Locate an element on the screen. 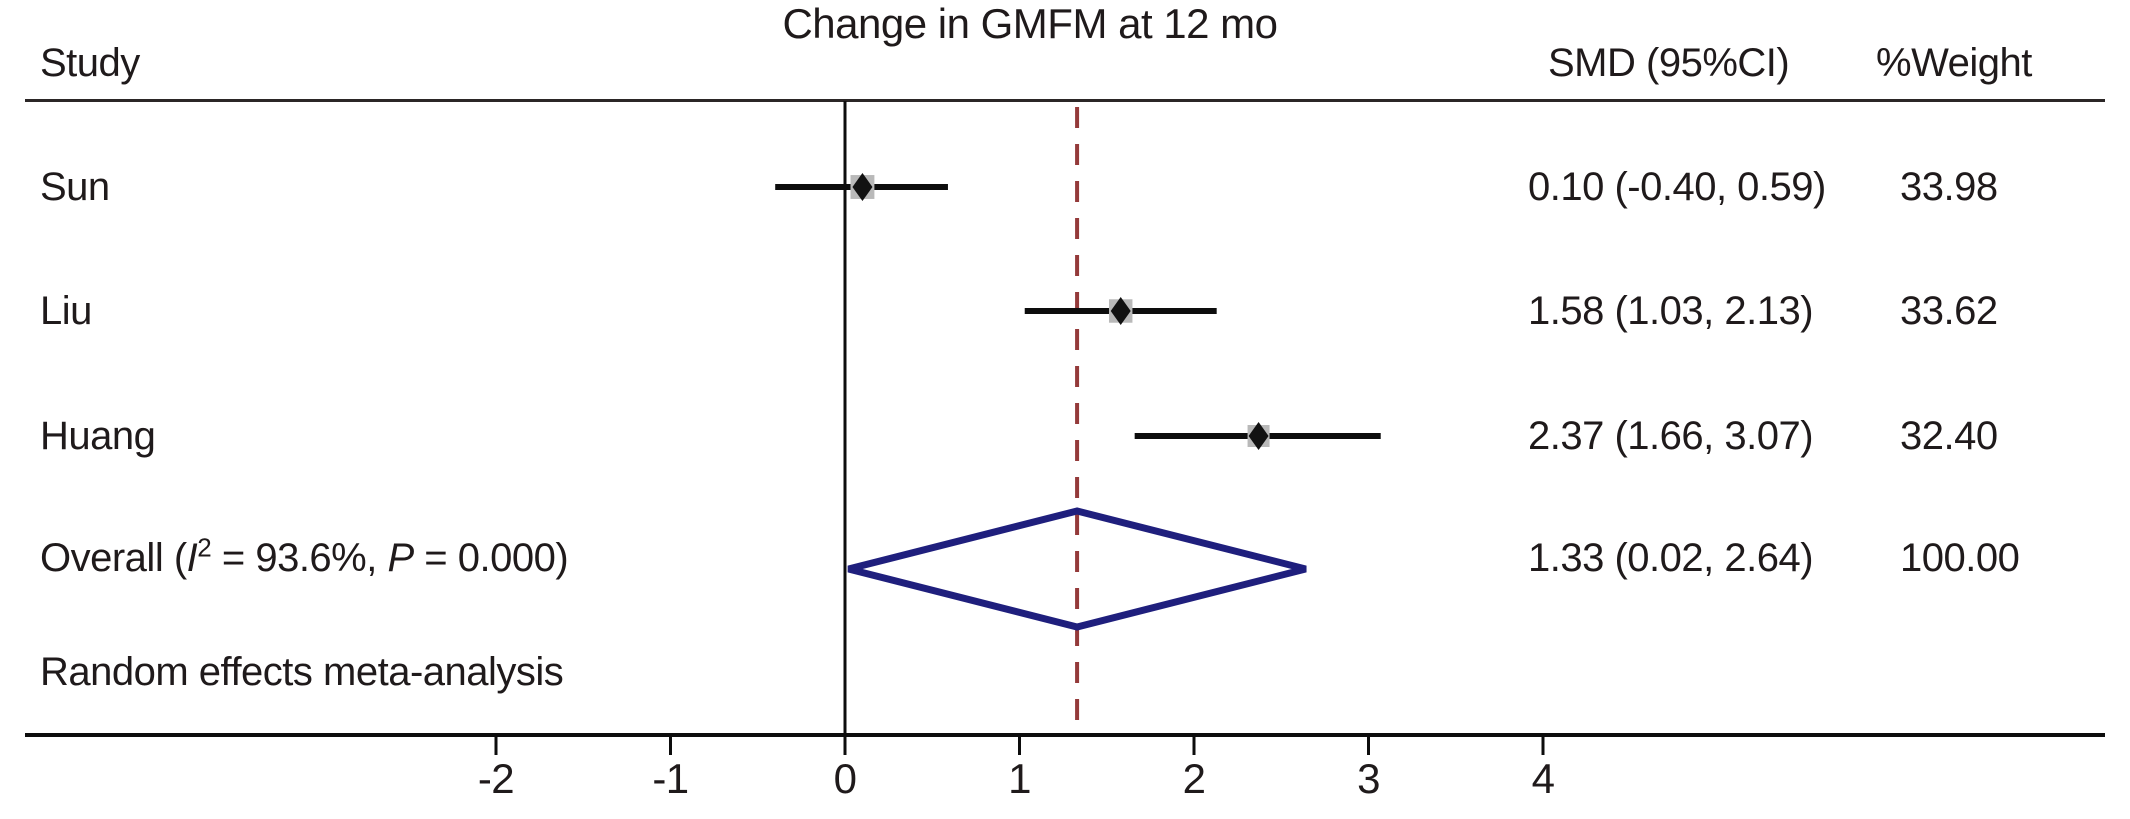 The height and width of the screenshot is (819, 2130). overall-label: Overall (I2 = 93.6%, P = 0.000) is located at coordinates (304, 556).